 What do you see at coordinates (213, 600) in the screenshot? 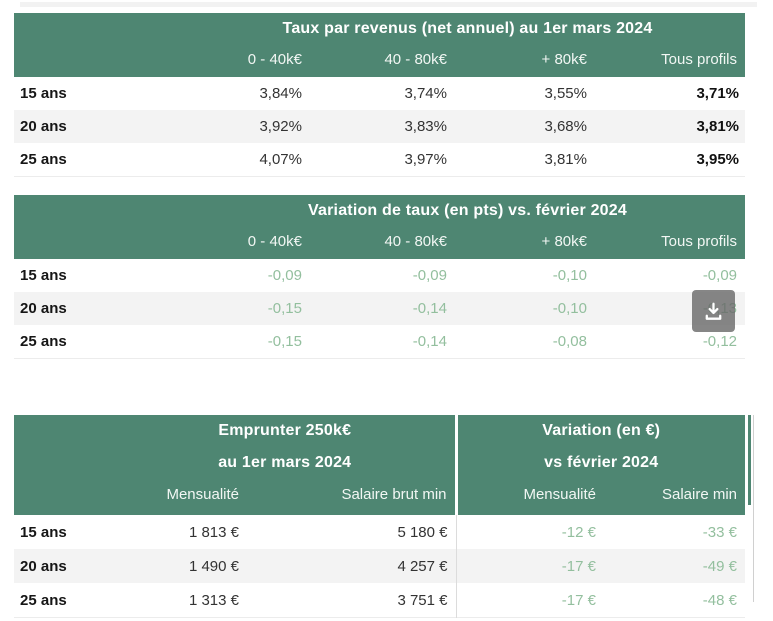
I see `cell-value: 1 313 €` at bounding box center [213, 600].